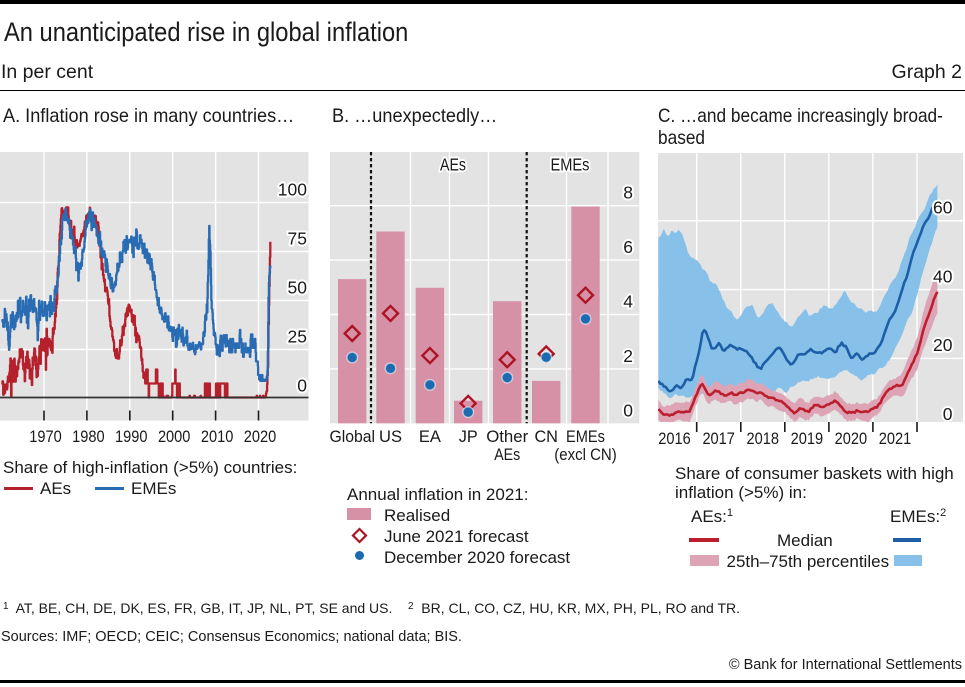  I want to click on svg-text: 2018, so click(763, 438).